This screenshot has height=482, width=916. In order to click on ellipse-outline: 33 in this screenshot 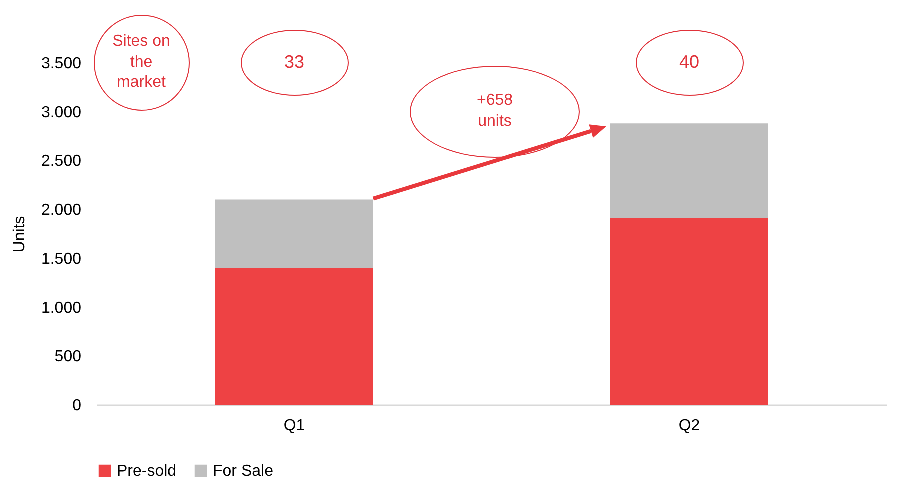, I will do `click(294, 63)`.